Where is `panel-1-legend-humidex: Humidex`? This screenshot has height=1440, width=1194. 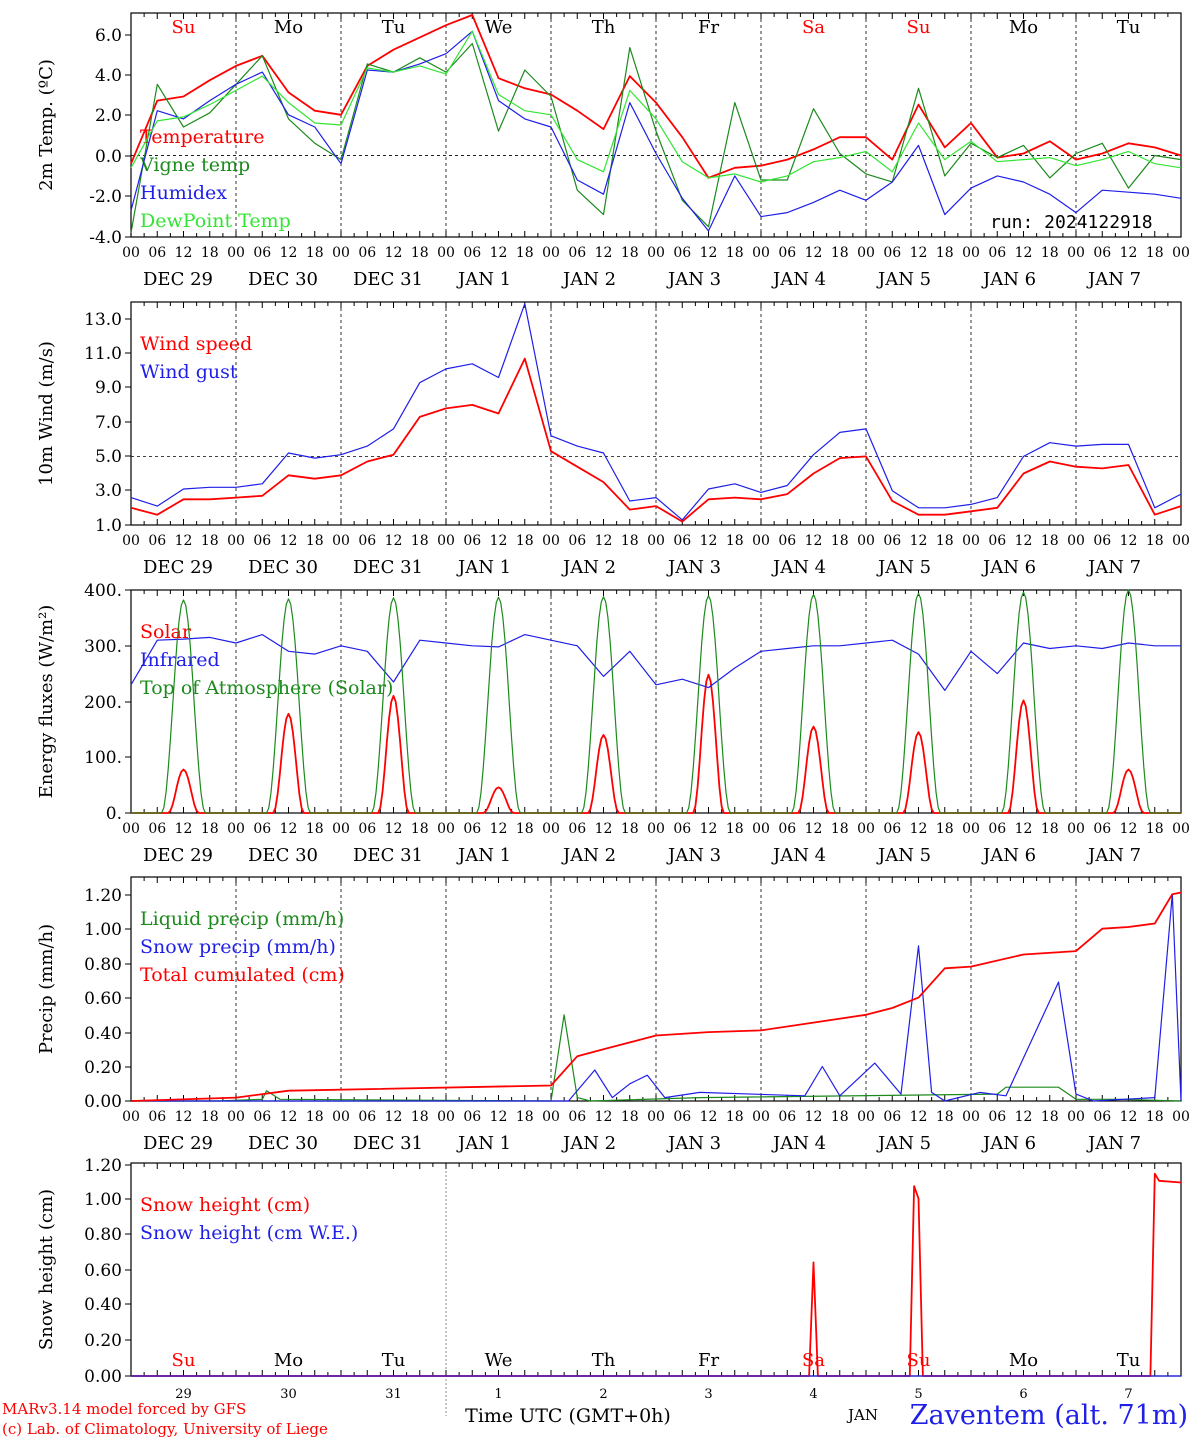 panel-1-legend-humidex: Humidex is located at coordinates (183, 193).